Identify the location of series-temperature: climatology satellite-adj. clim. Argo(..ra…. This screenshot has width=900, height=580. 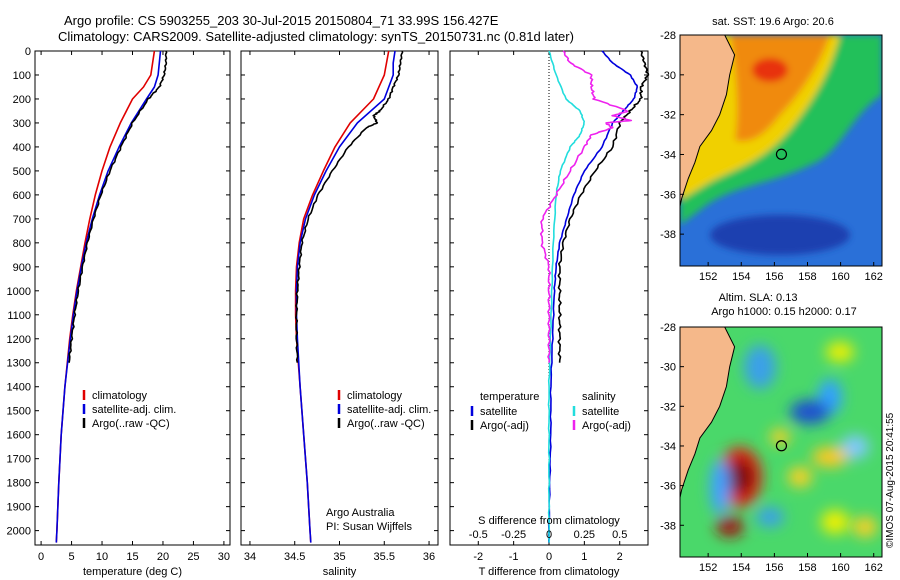
(115, 296).